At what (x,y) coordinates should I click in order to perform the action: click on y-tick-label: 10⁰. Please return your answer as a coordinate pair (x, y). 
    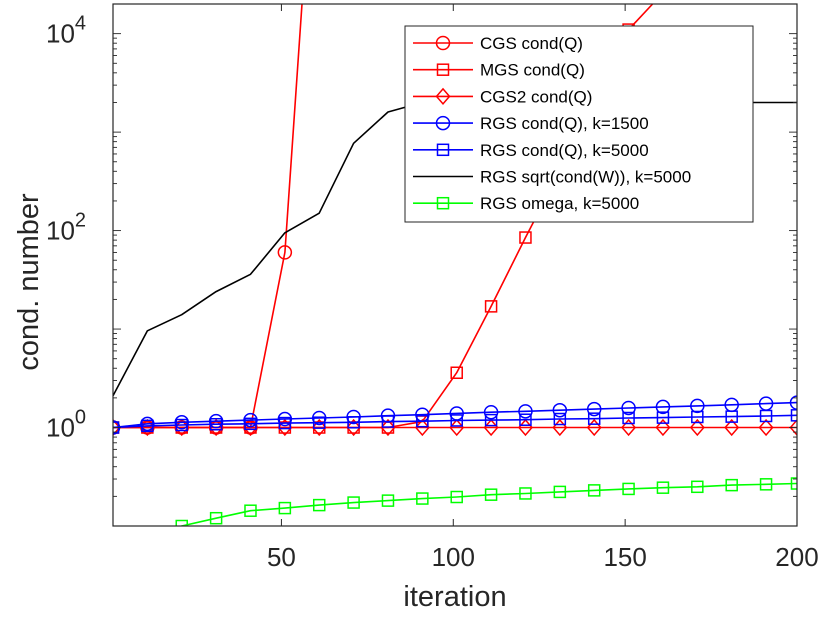
    Looking at the image, I should click on (66, 425).